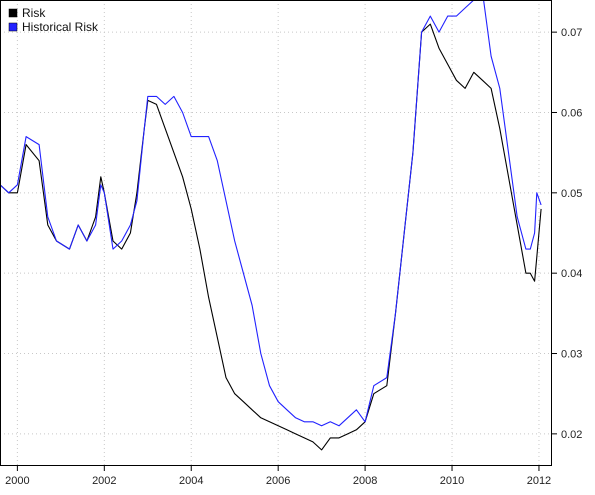 This screenshot has height=495, width=595. Describe the element at coordinates (571, 113) in the screenshot. I see `y-tick-label: 0.06` at that location.